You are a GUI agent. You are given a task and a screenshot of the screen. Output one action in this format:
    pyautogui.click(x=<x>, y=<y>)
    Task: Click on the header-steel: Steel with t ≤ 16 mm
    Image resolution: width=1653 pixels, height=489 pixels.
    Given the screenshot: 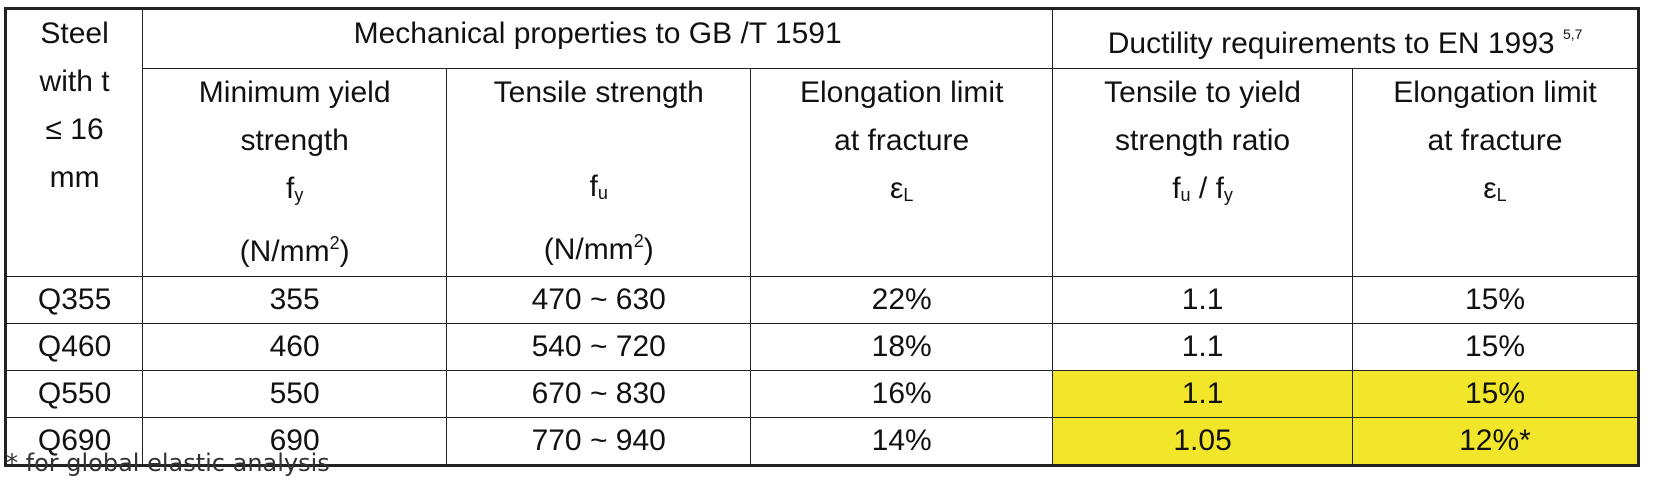 What is the action you would take?
    pyautogui.click(x=74, y=142)
    